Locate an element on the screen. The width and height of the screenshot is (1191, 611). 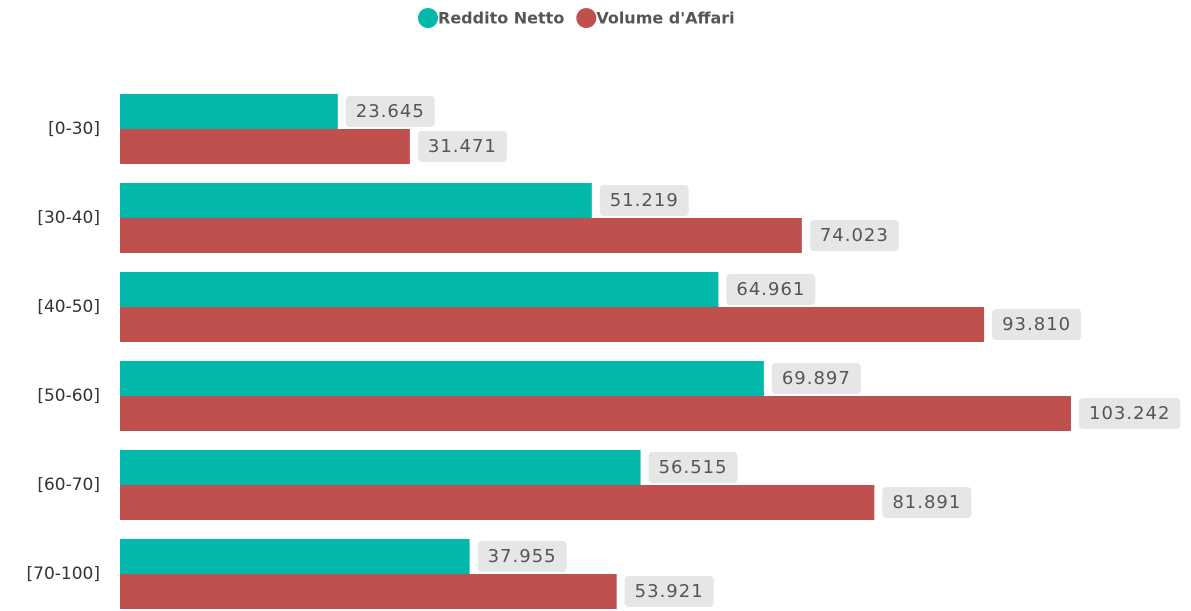
value-label: 81.891 is located at coordinates (926, 502).